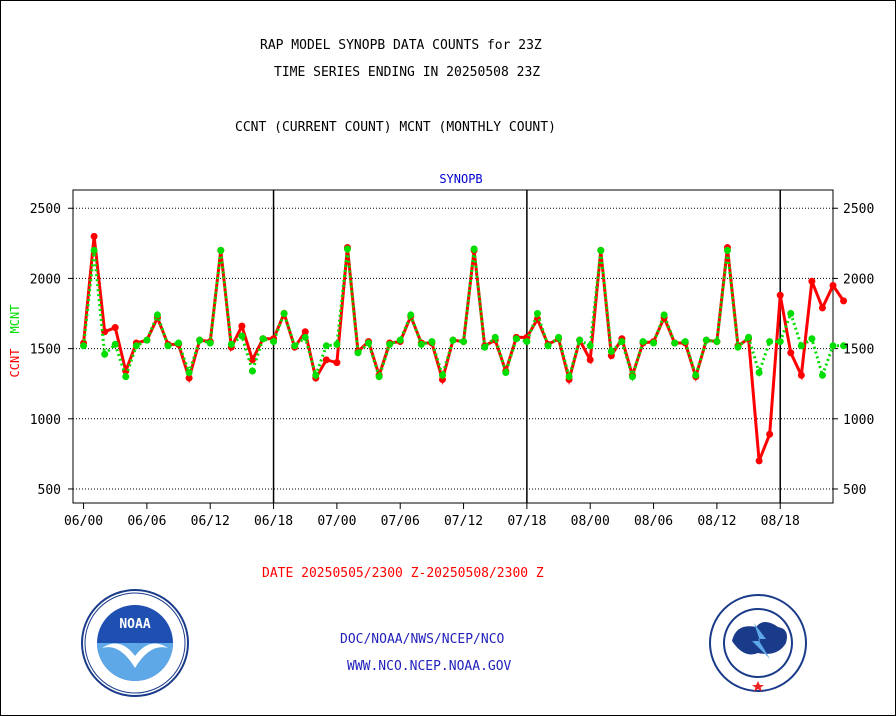 The image size is (896, 716). I want to click on org-path-text: DOC/NOAA/NWS/NCEP/NCO, so click(422, 639).